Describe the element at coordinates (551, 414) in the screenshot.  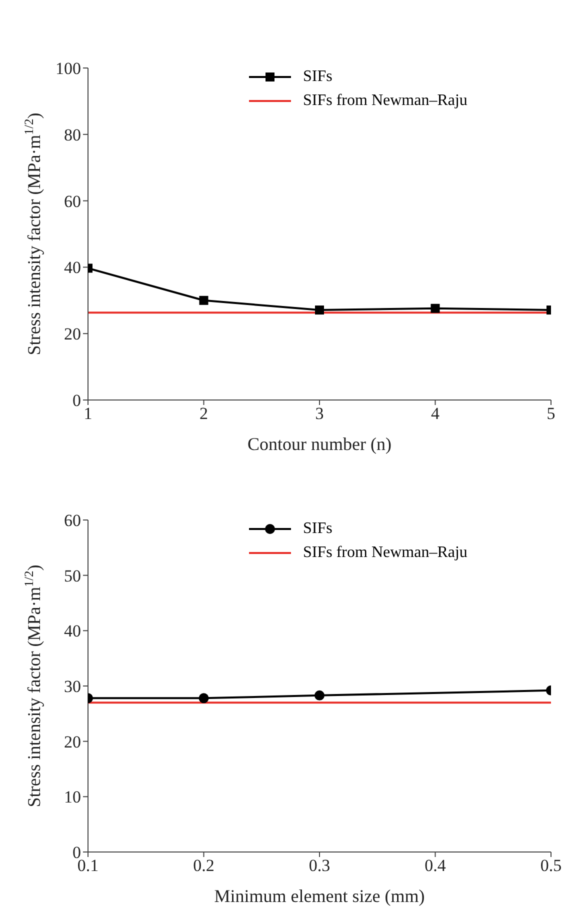
I see `x-tick-label: 5` at that location.